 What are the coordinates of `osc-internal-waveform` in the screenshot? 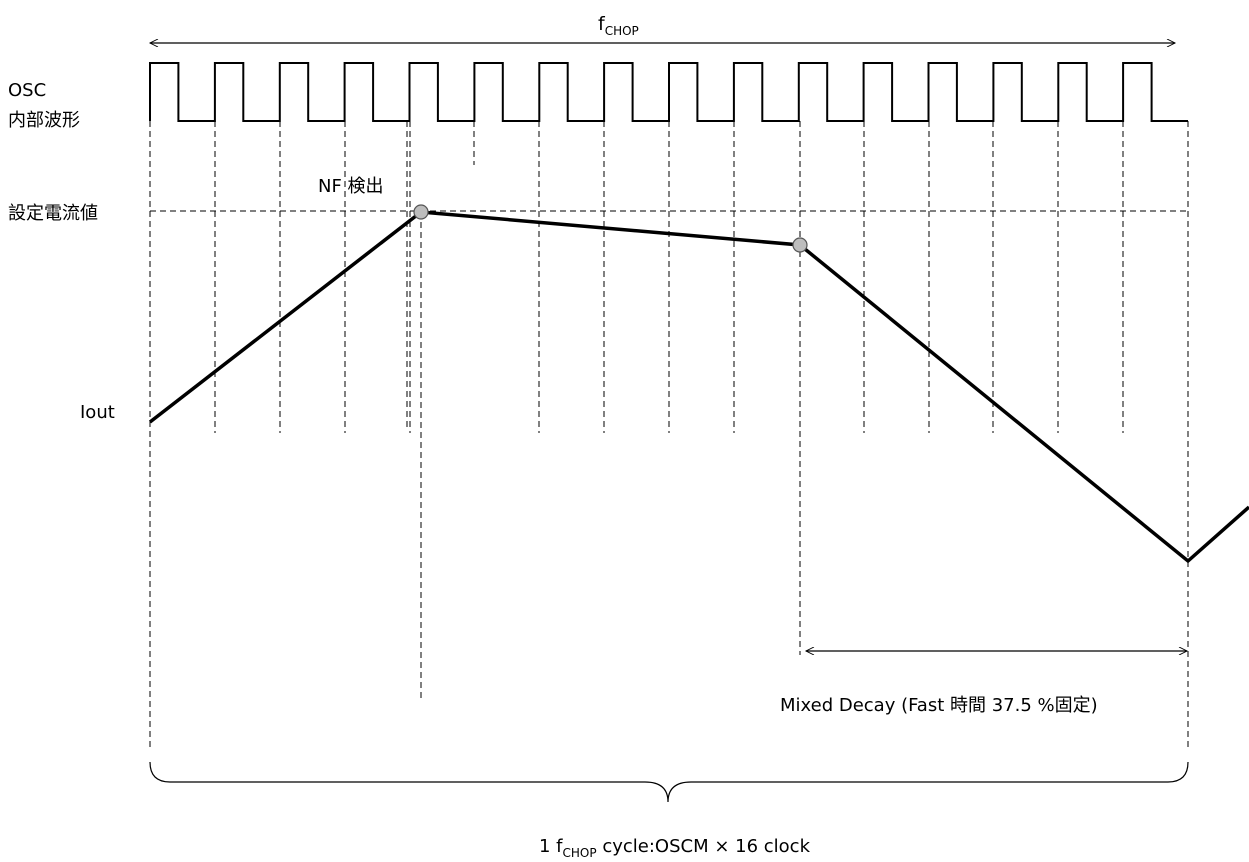 It's located at (668, 92).